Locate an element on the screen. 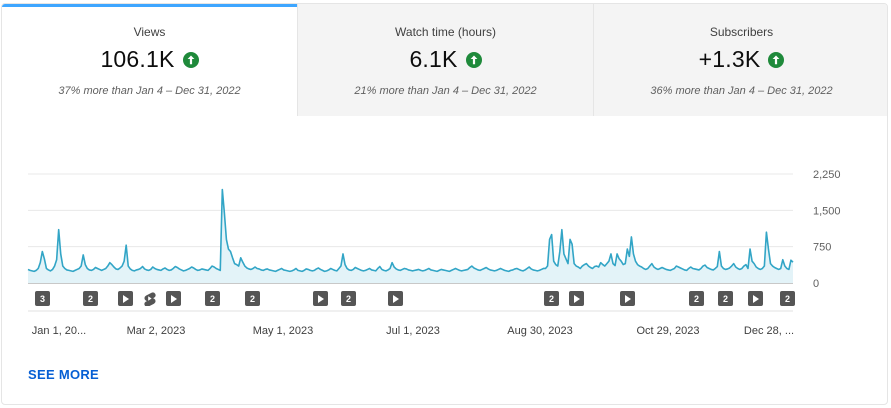  y-tick-label: 750 is located at coordinates (822, 248).